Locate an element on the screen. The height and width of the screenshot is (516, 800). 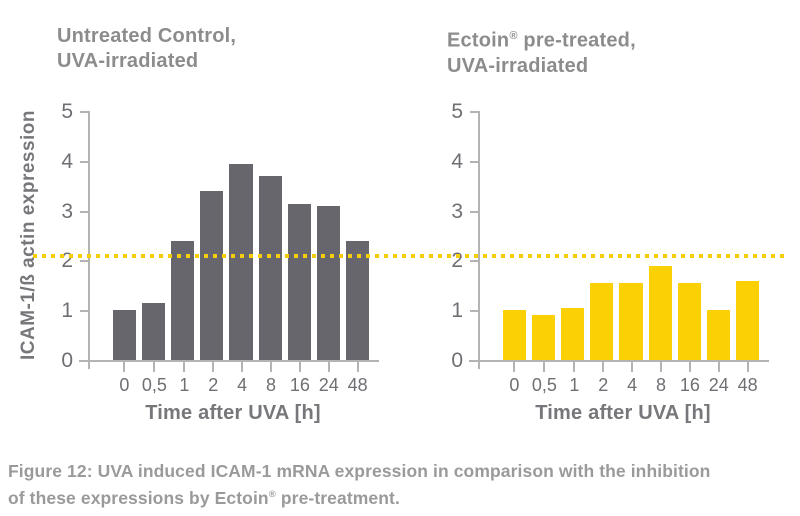
x-tick-1h: 1 is located at coordinates (574, 381).